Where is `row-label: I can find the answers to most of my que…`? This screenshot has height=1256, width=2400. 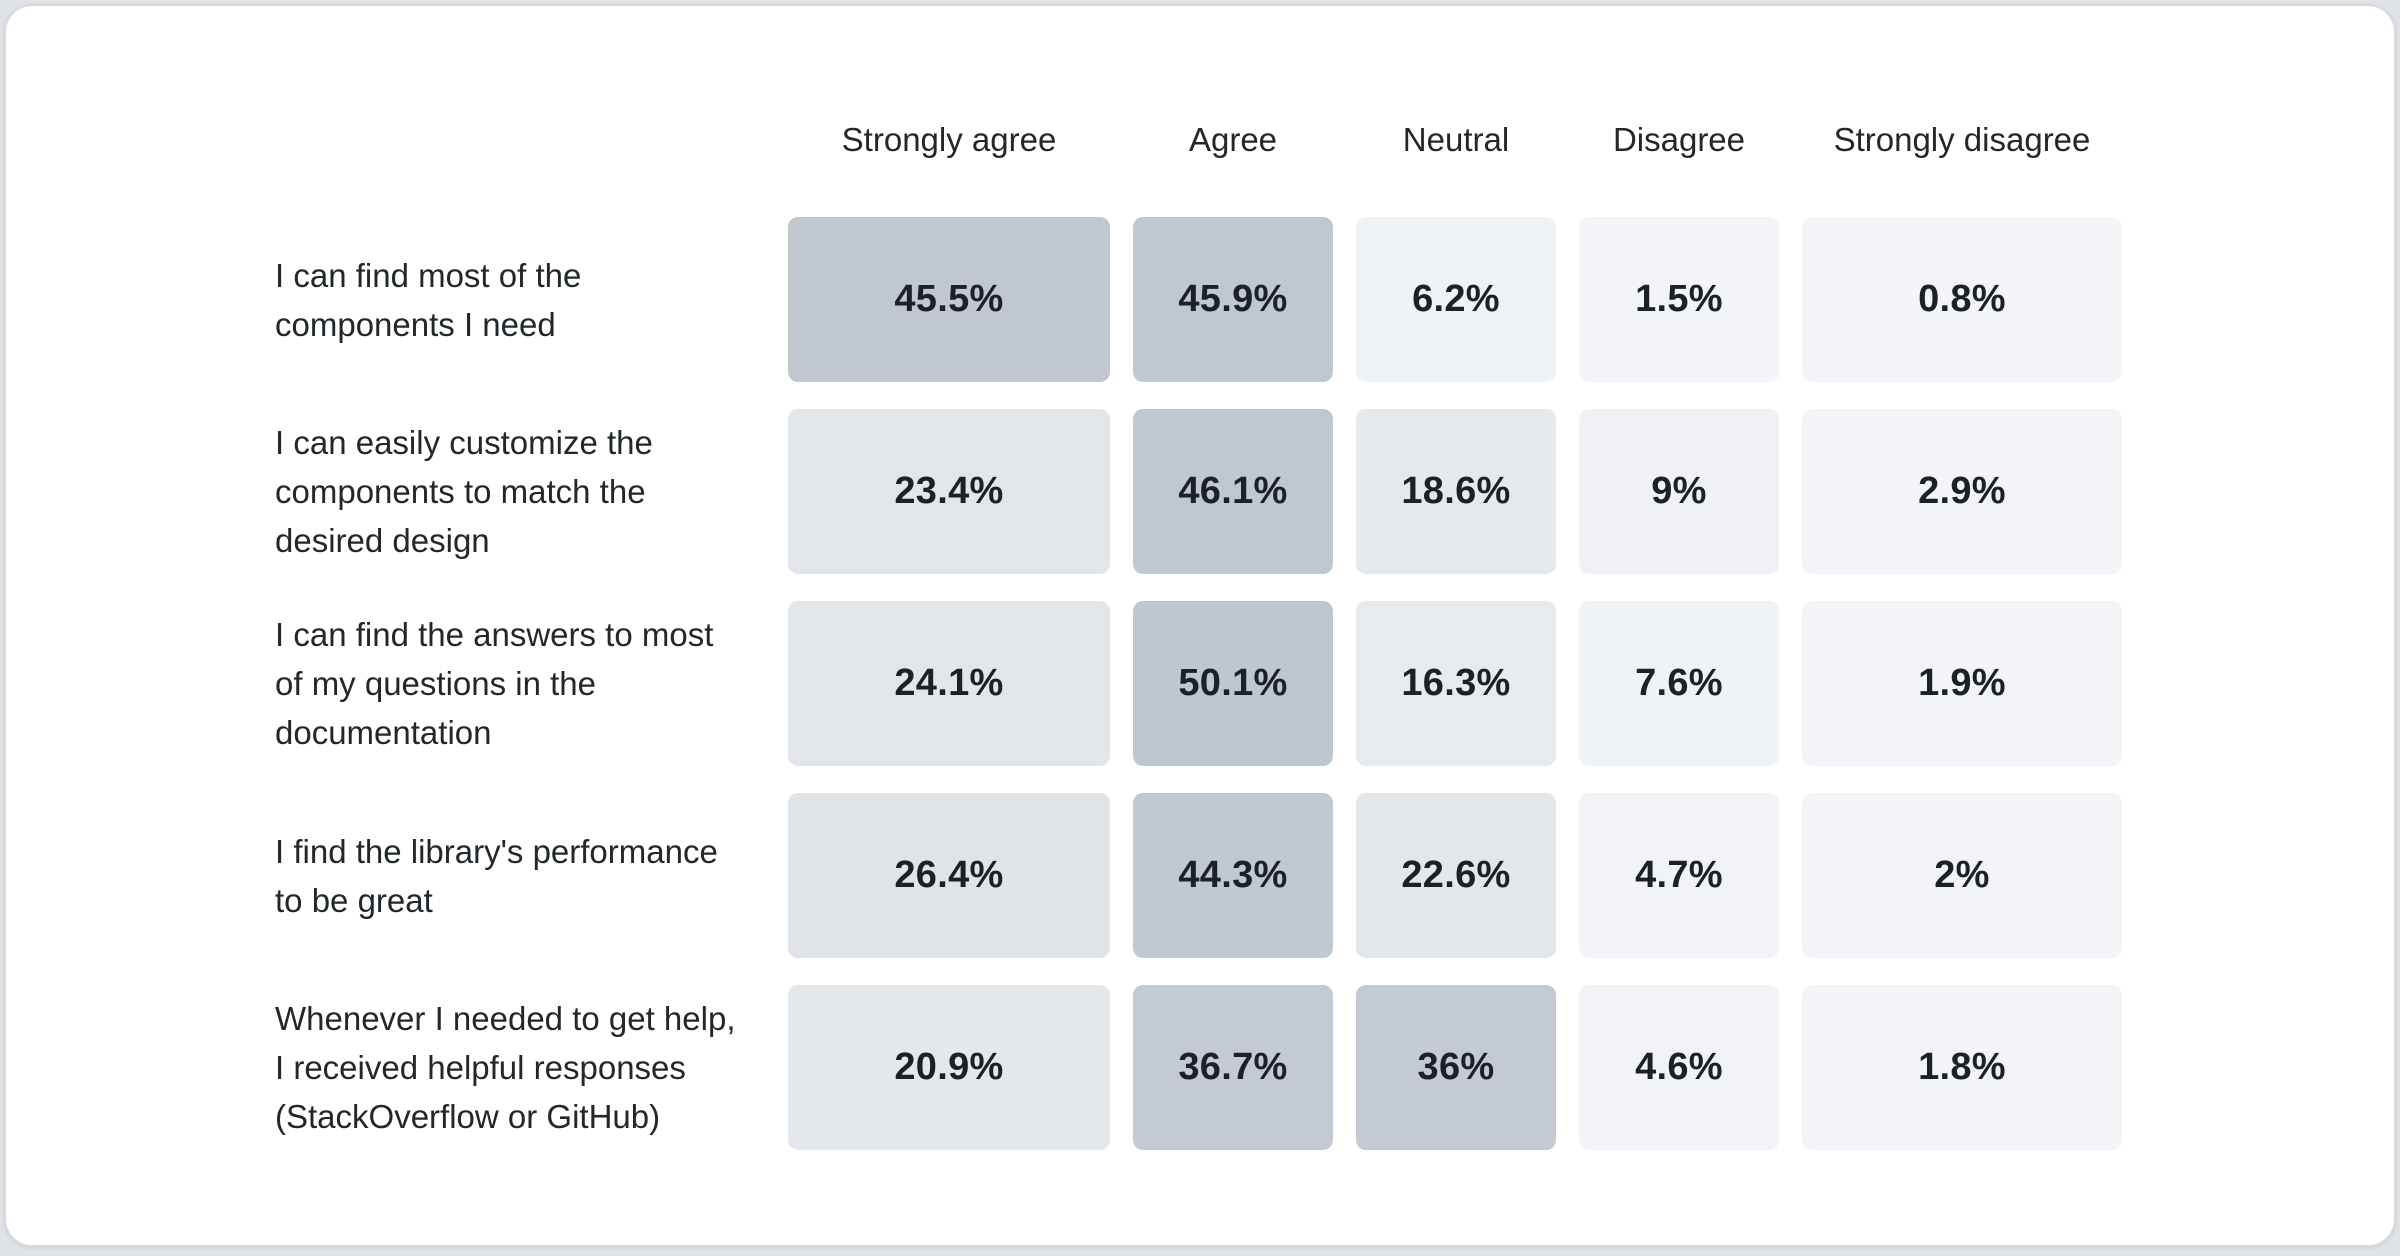
row-label: I can find the answers to most of my que… is located at coordinates (494, 683).